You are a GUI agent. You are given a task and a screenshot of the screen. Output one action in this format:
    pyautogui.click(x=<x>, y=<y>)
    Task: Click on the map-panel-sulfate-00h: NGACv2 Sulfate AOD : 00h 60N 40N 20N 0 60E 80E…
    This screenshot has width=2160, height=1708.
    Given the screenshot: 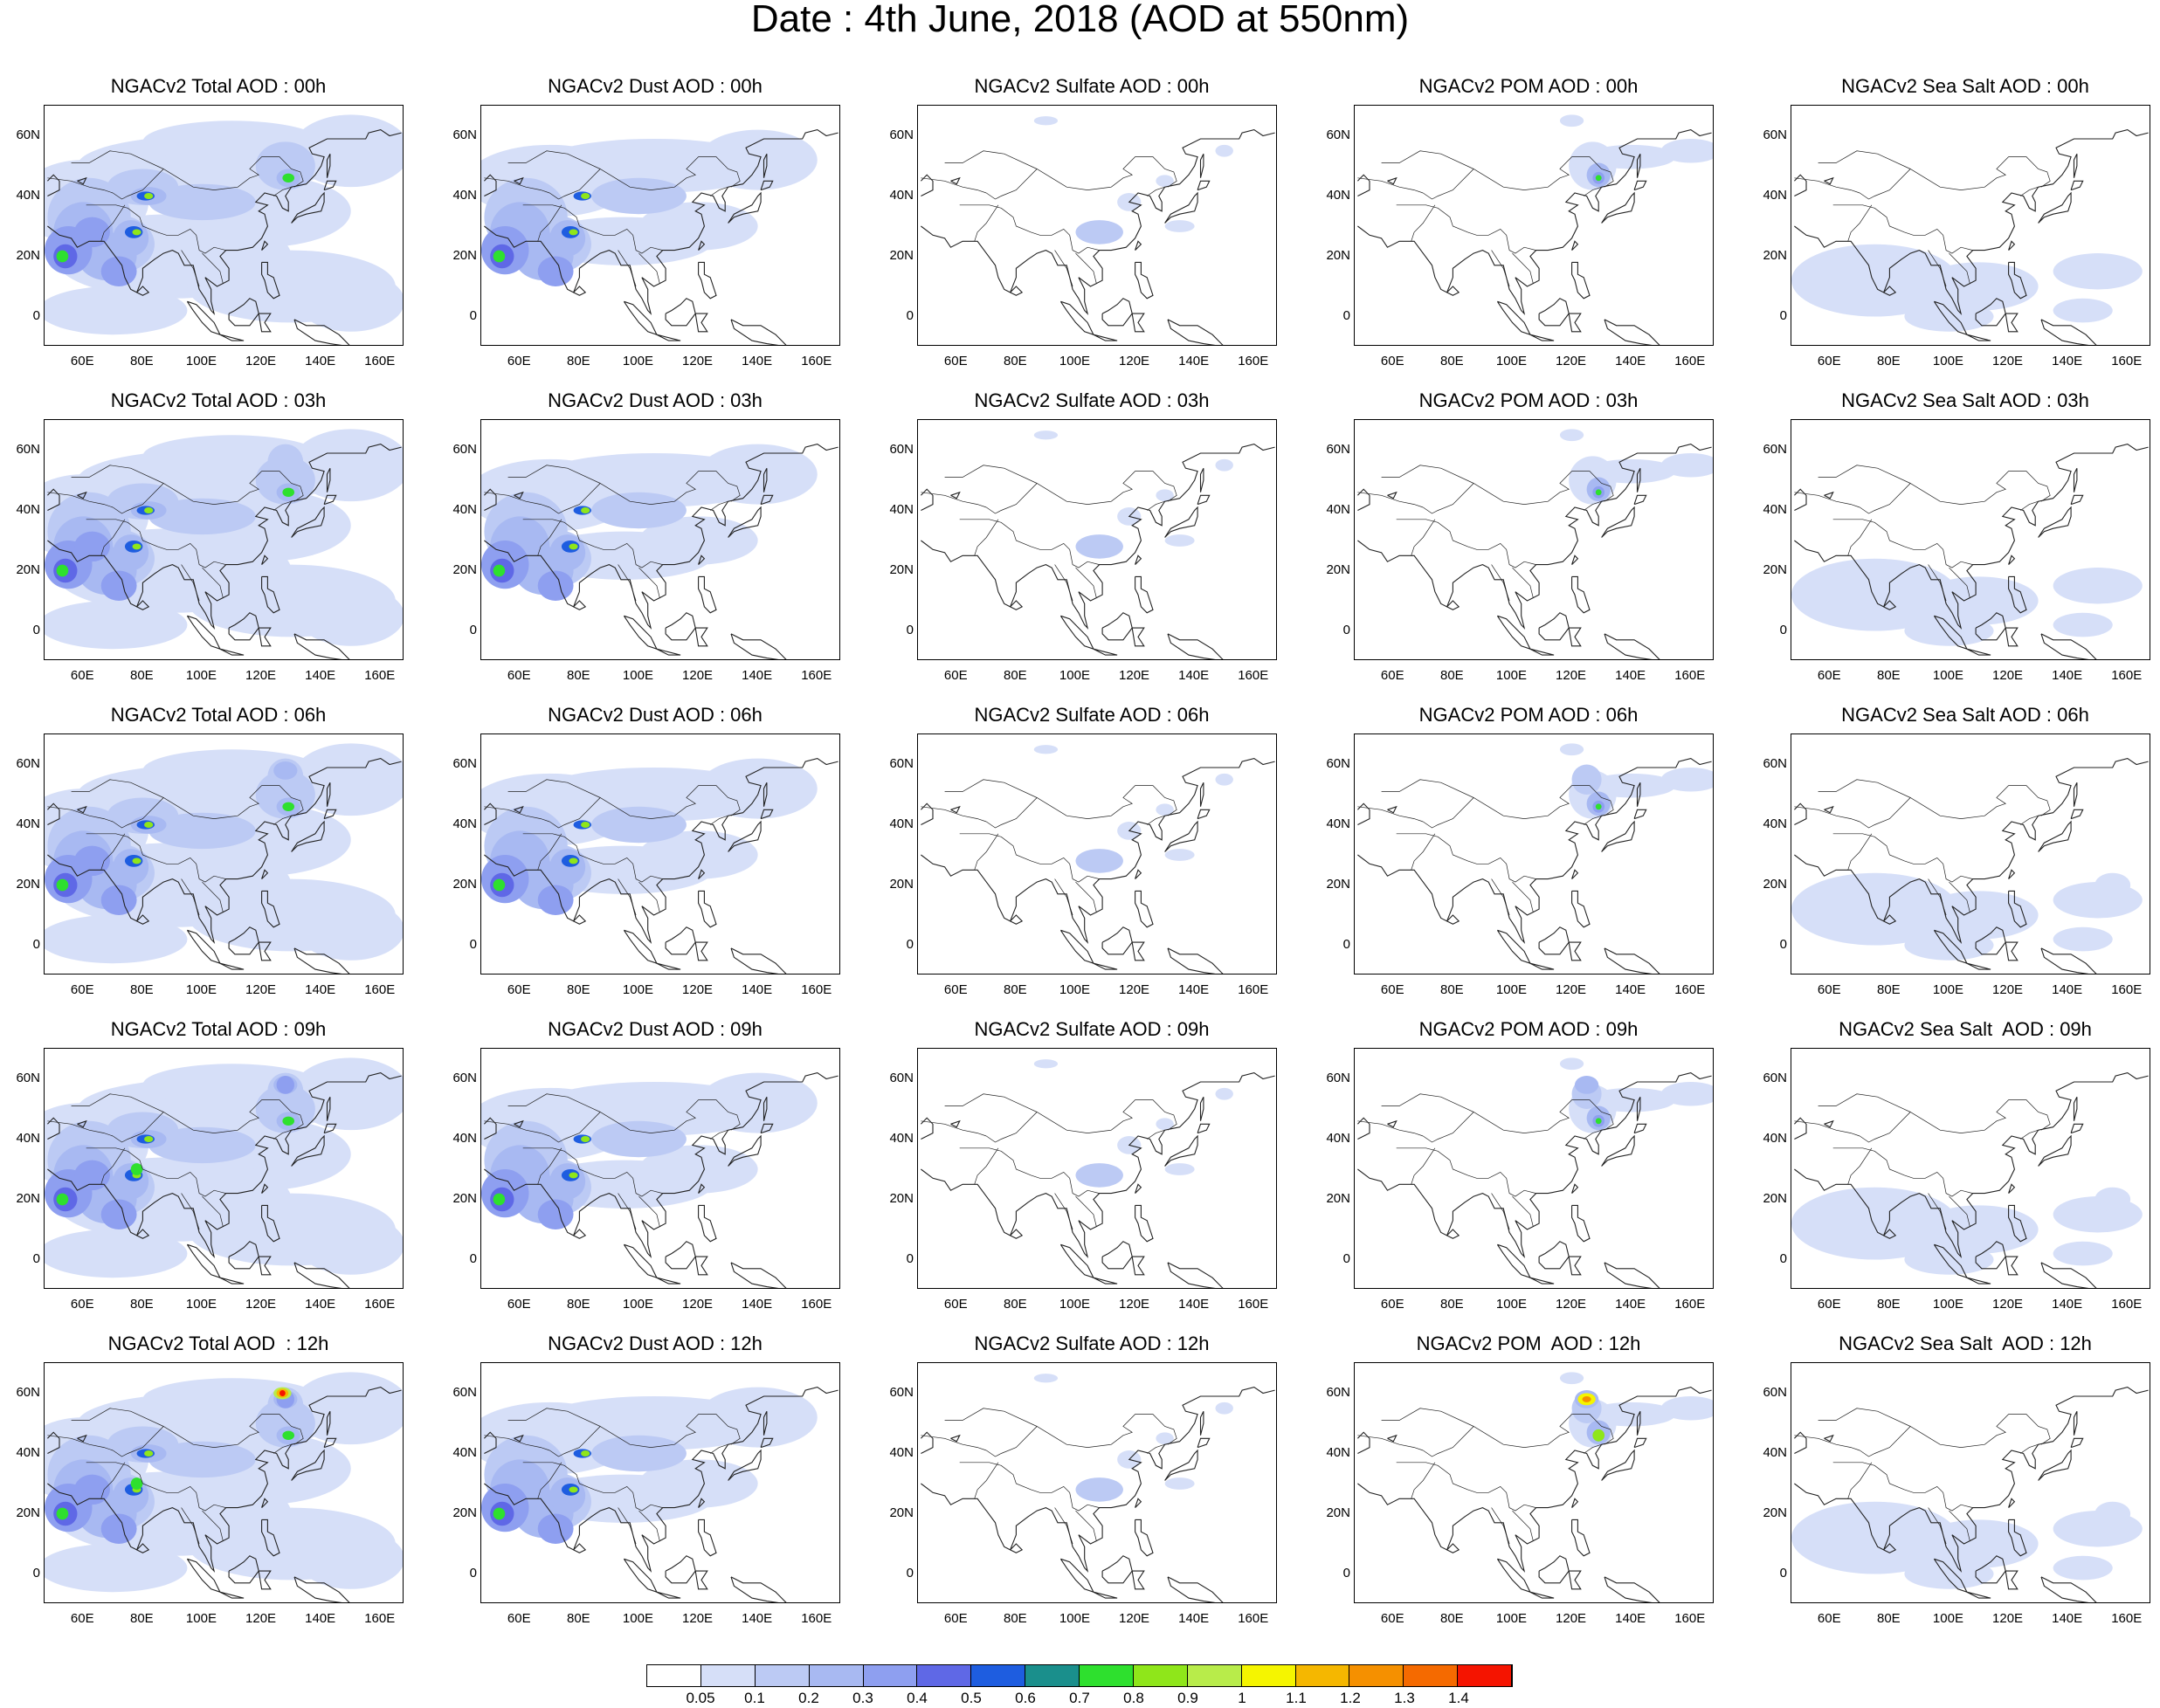 What is the action you would take?
    pyautogui.click(x=1091, y=232)
    